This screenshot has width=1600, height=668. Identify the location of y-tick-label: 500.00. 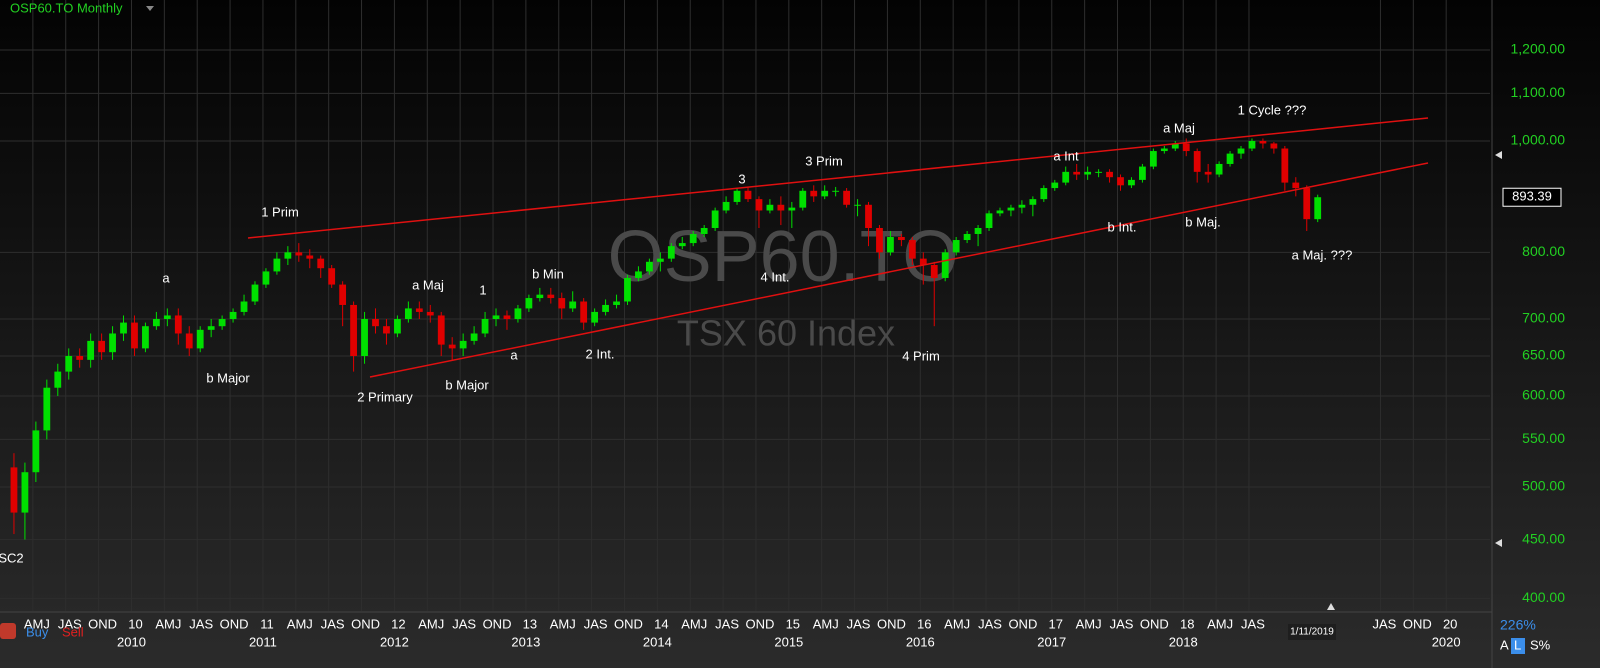
(1543, 486).